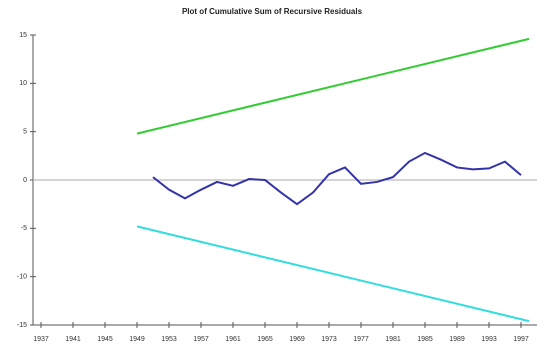 The width and height of the screenshot is (545, 353). What do you see at coordinates (22, 277) in the screenshot?
I see `y-tick-label: -10` at bounding box center [22, 277].